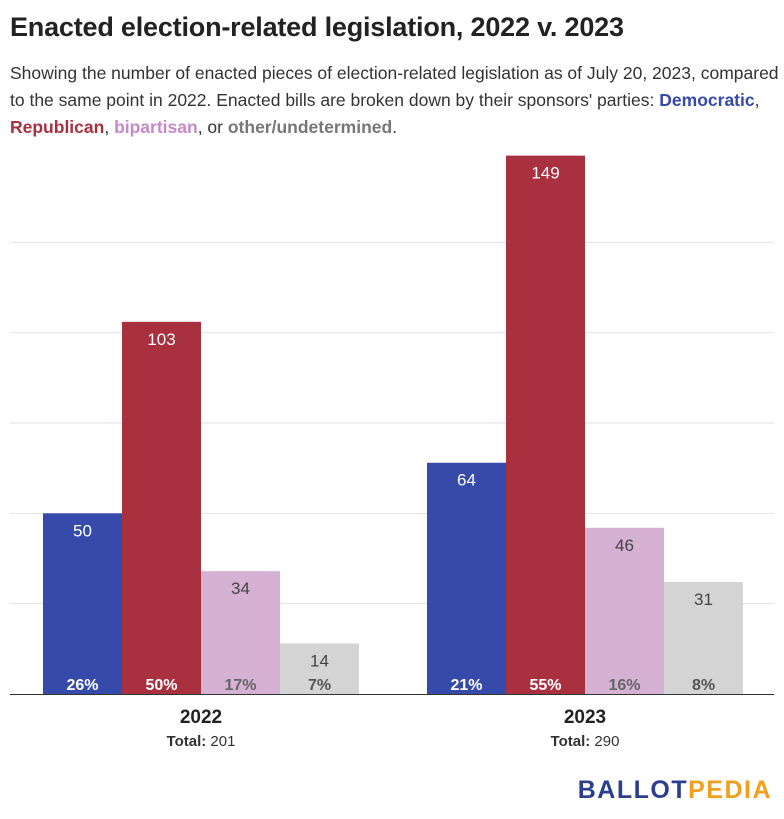 The width and height of the screenshot is (784, 819). Describe the element at coordinates (222, 741) in the screenshot. I see `total-value: 201` at that location.